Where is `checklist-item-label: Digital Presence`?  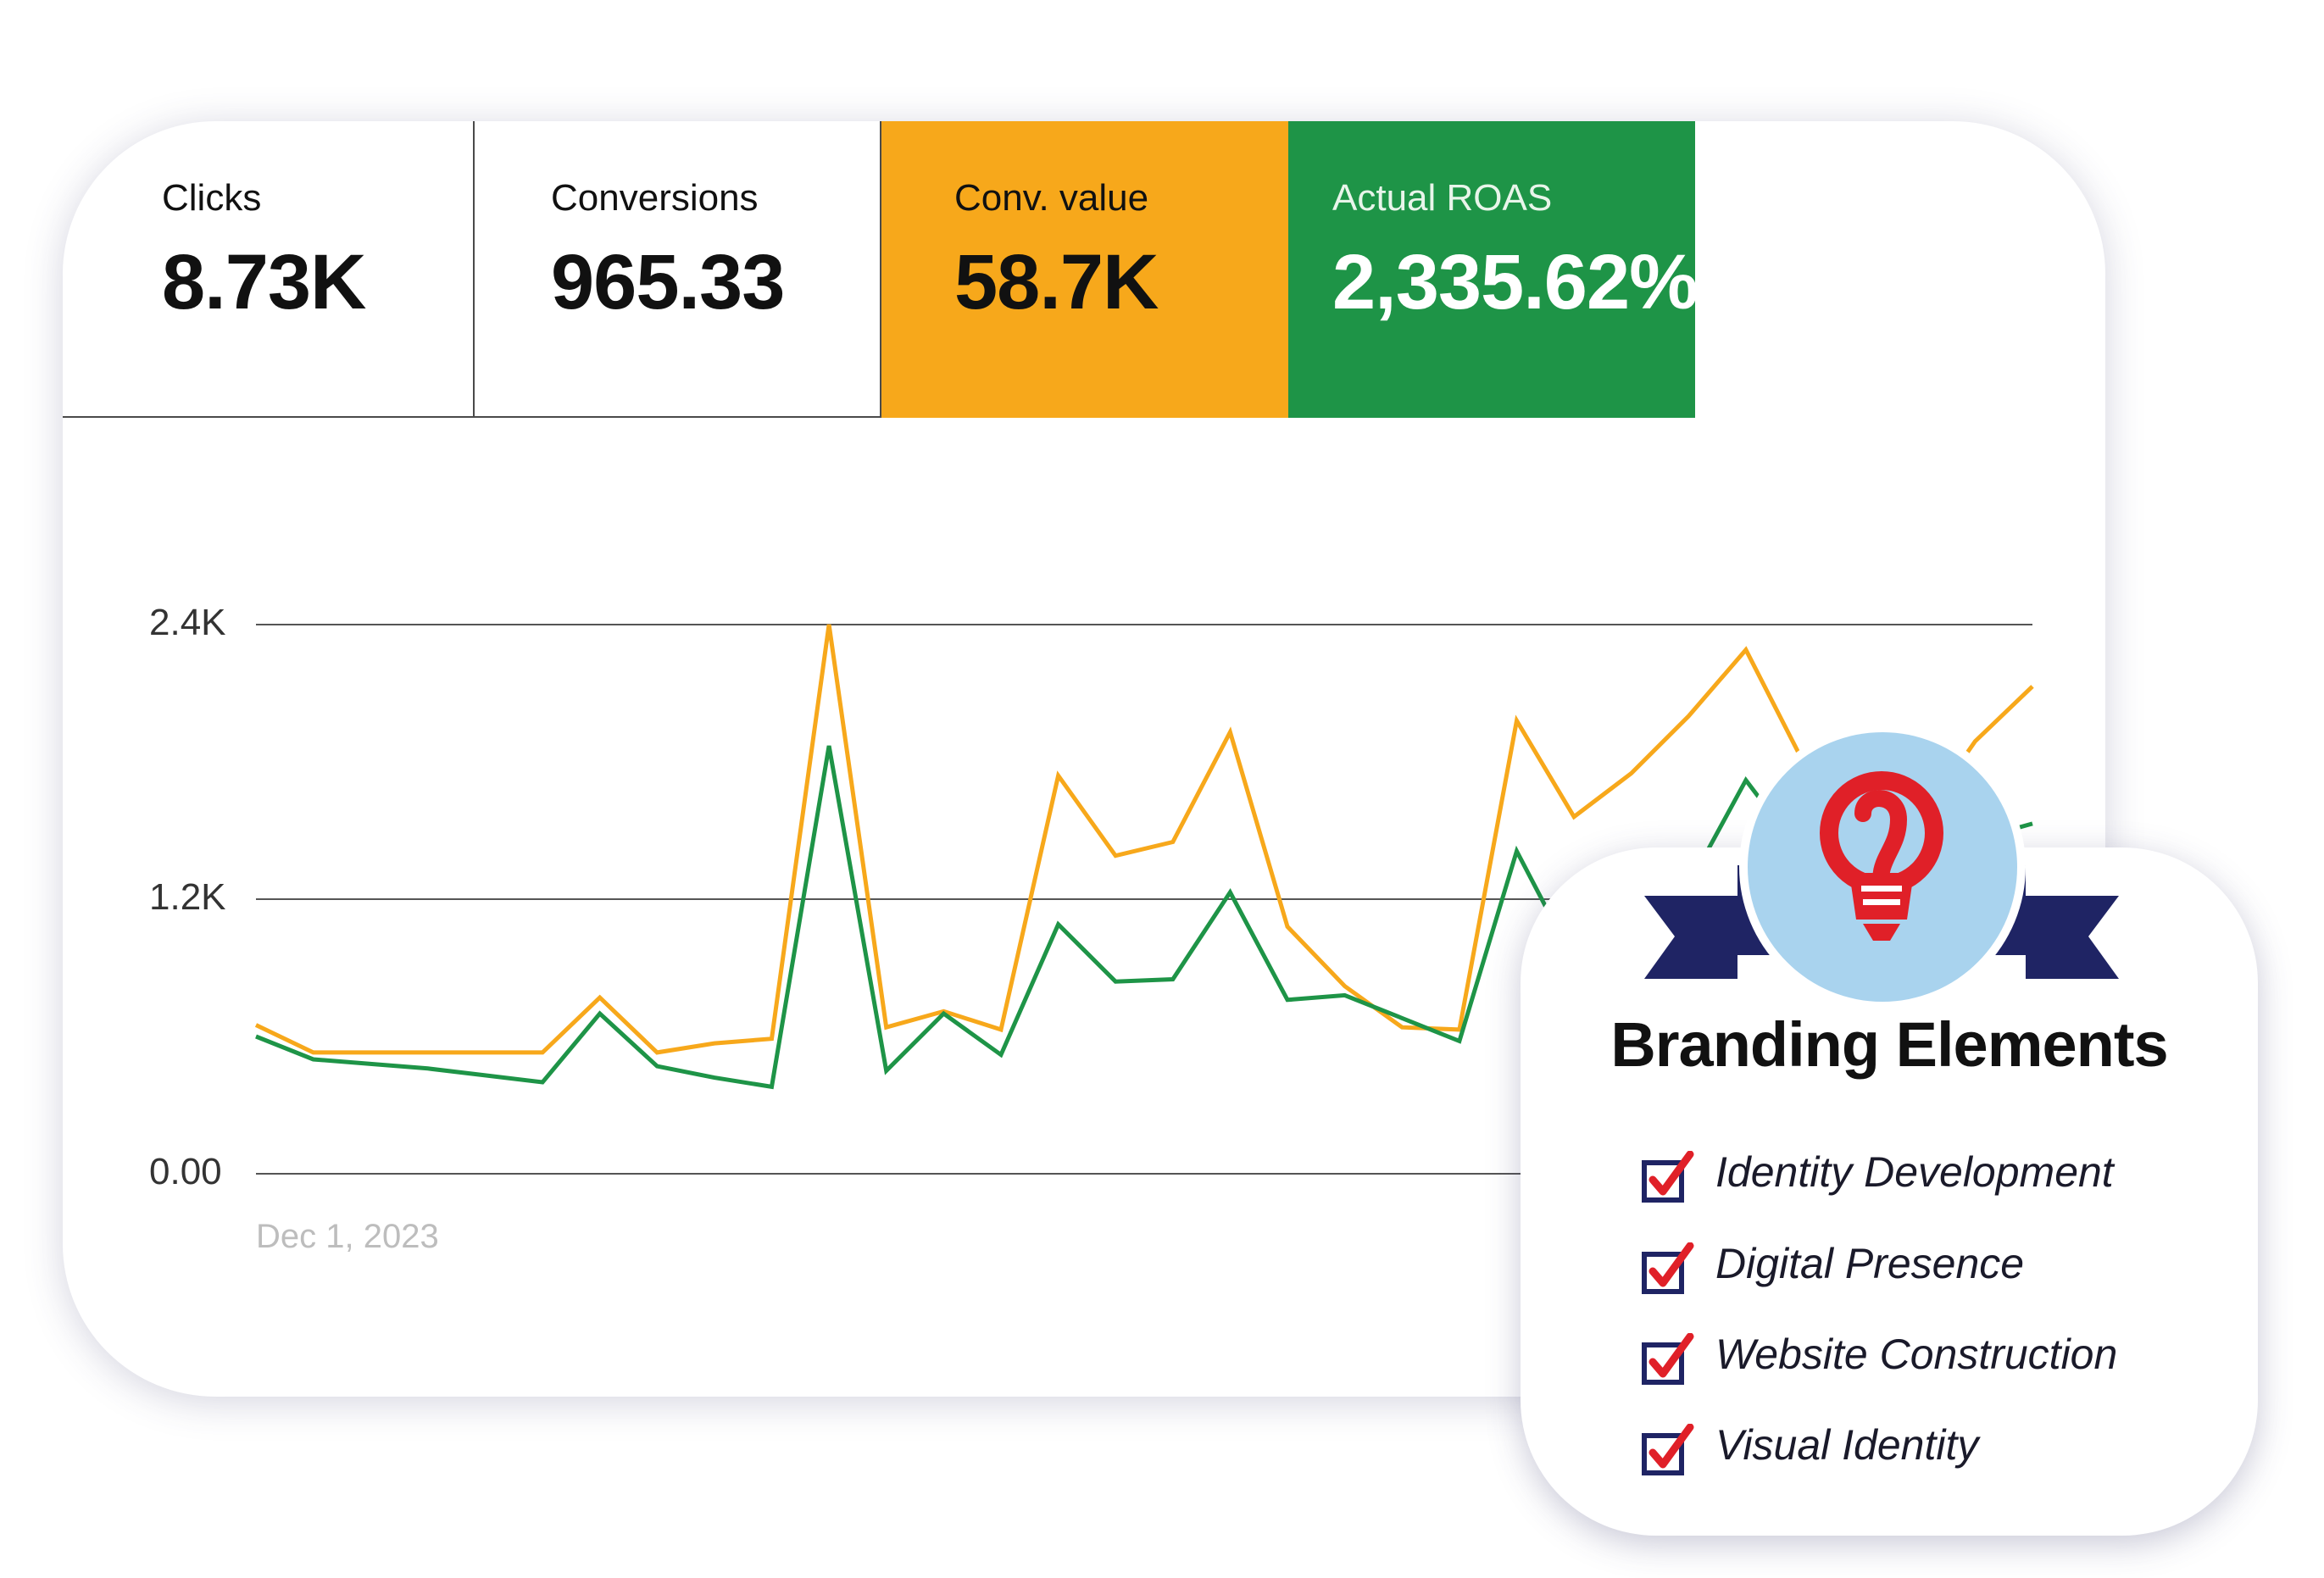 checklist-item-label: Digital Presence is located at coordinates (1870, 1263).